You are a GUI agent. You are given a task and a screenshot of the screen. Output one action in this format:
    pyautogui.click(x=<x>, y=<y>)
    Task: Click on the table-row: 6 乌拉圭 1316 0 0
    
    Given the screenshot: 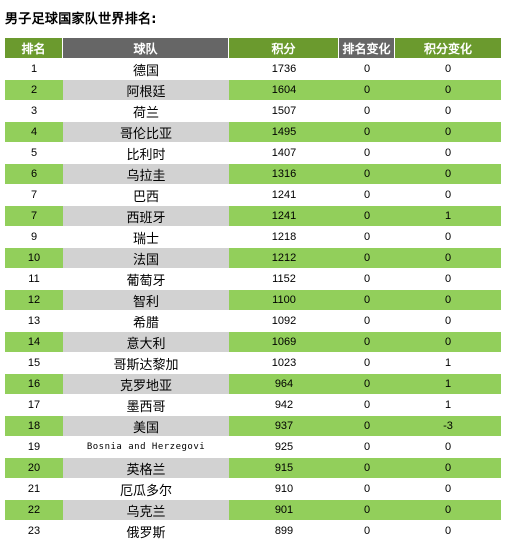 What is the action you would take?
    pyautogui.click(x=253, y=173)
    